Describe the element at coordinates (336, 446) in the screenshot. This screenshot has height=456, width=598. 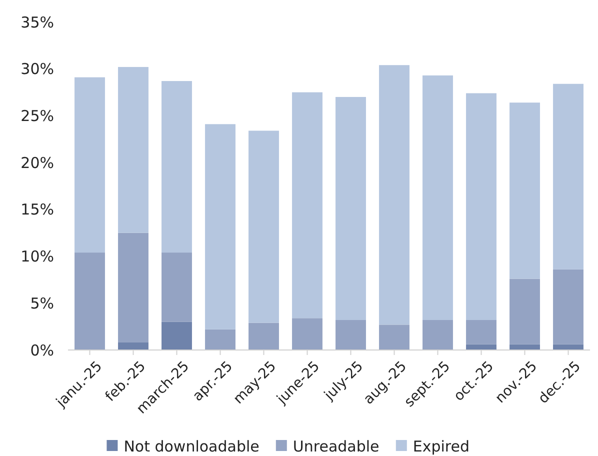
I see `legend-label: Unreadable` at that location.